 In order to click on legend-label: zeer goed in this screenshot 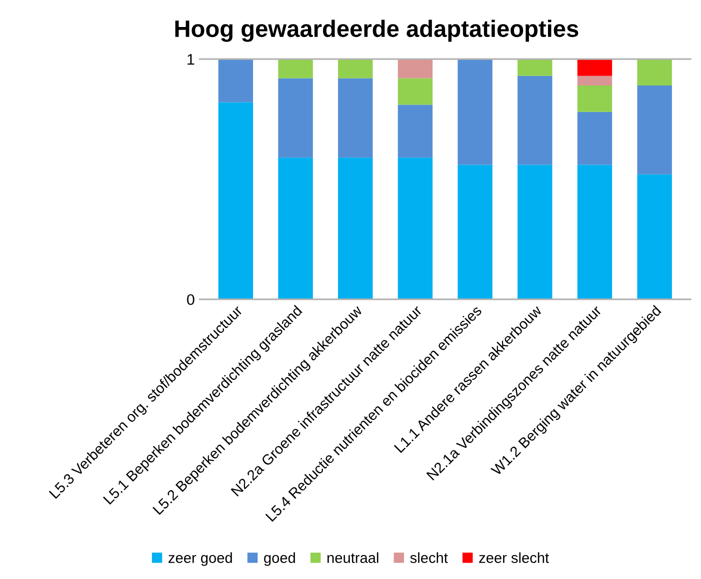, I will do `click(200, 559)`.